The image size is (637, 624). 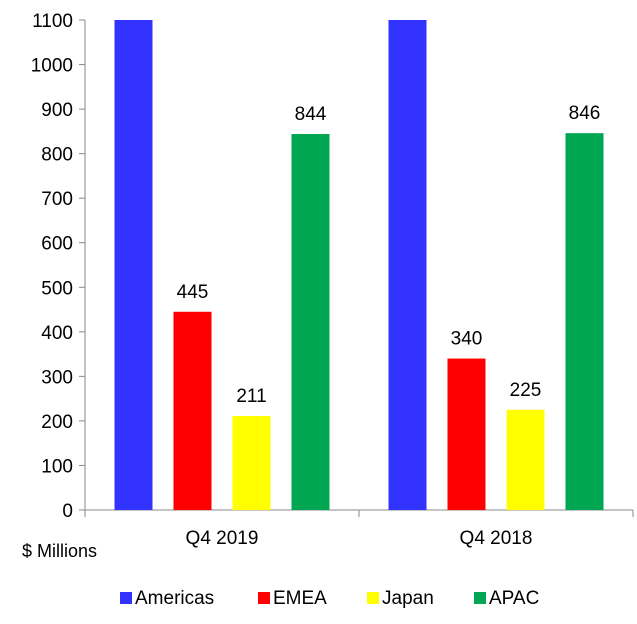 What do you see at coordinates (496, 538) in the screenshot?
I see `x-category-label: Q4 2018` at bounding box center [496, 538].